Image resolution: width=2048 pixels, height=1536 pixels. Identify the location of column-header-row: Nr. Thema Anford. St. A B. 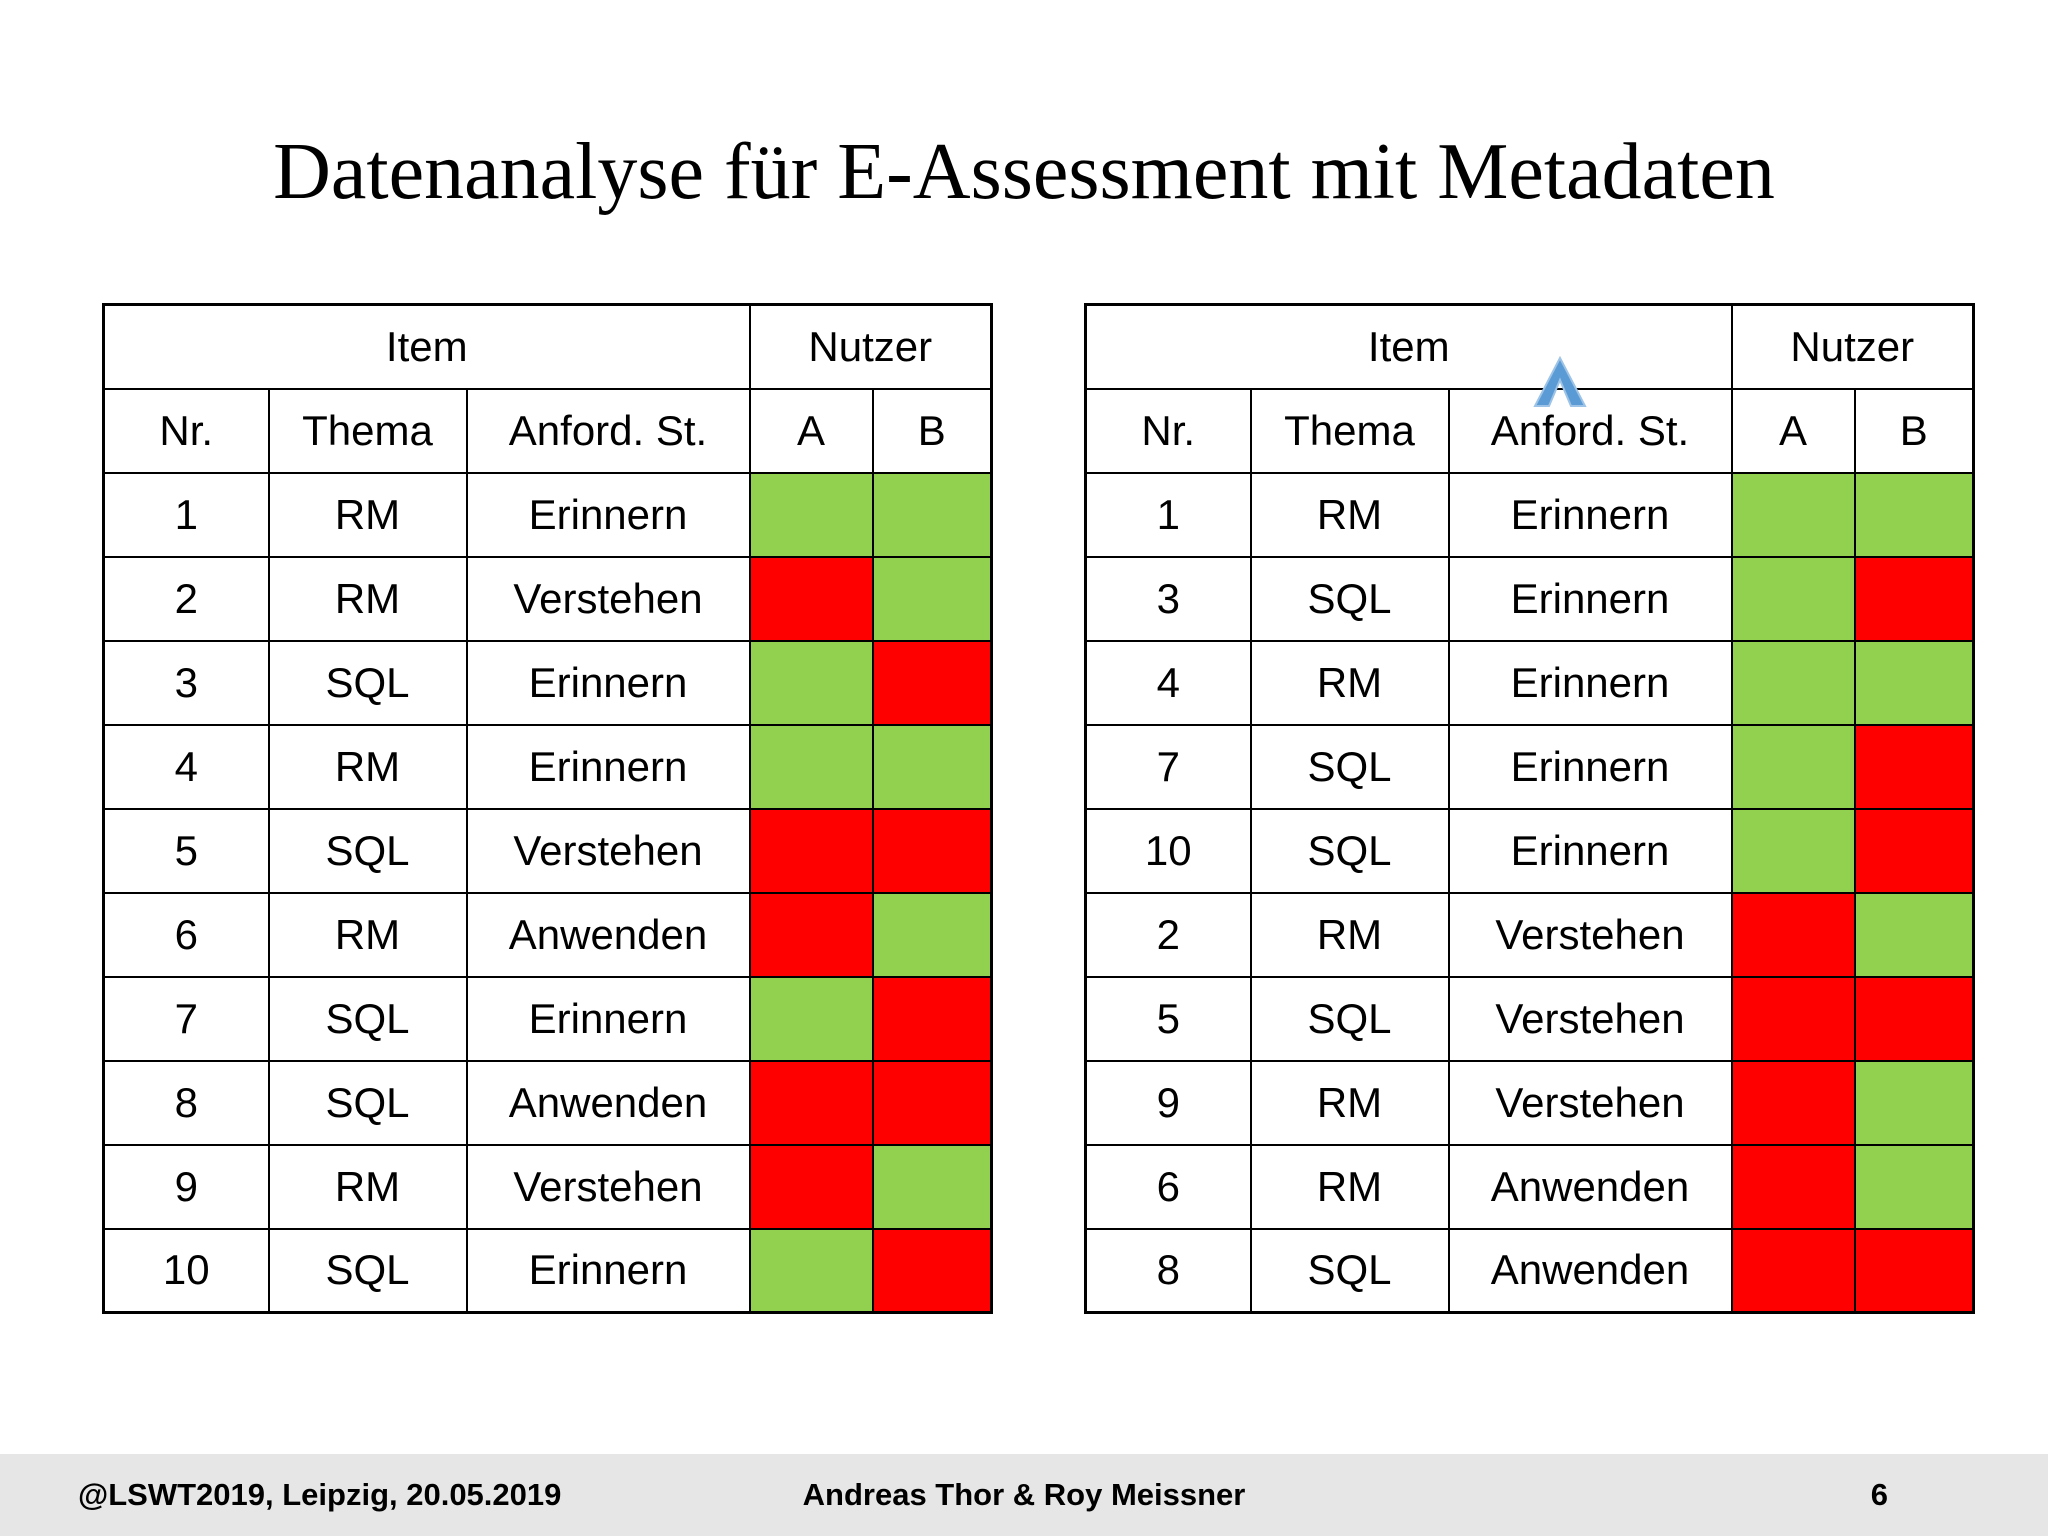
(1529, 430).